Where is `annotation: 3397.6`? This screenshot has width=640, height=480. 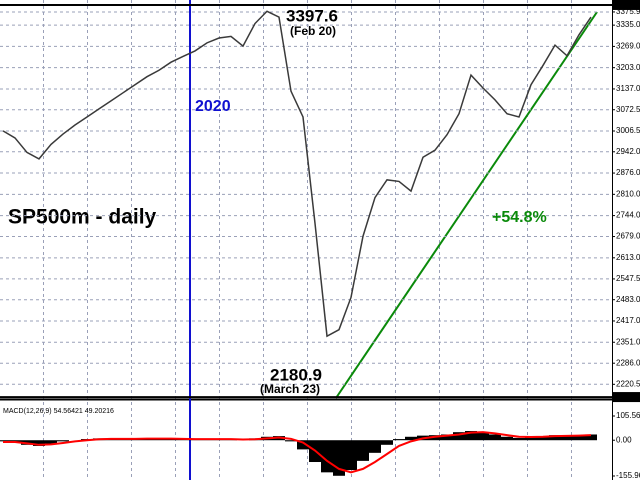 annotation: 3397.6 is located at coordinates (312, 15).